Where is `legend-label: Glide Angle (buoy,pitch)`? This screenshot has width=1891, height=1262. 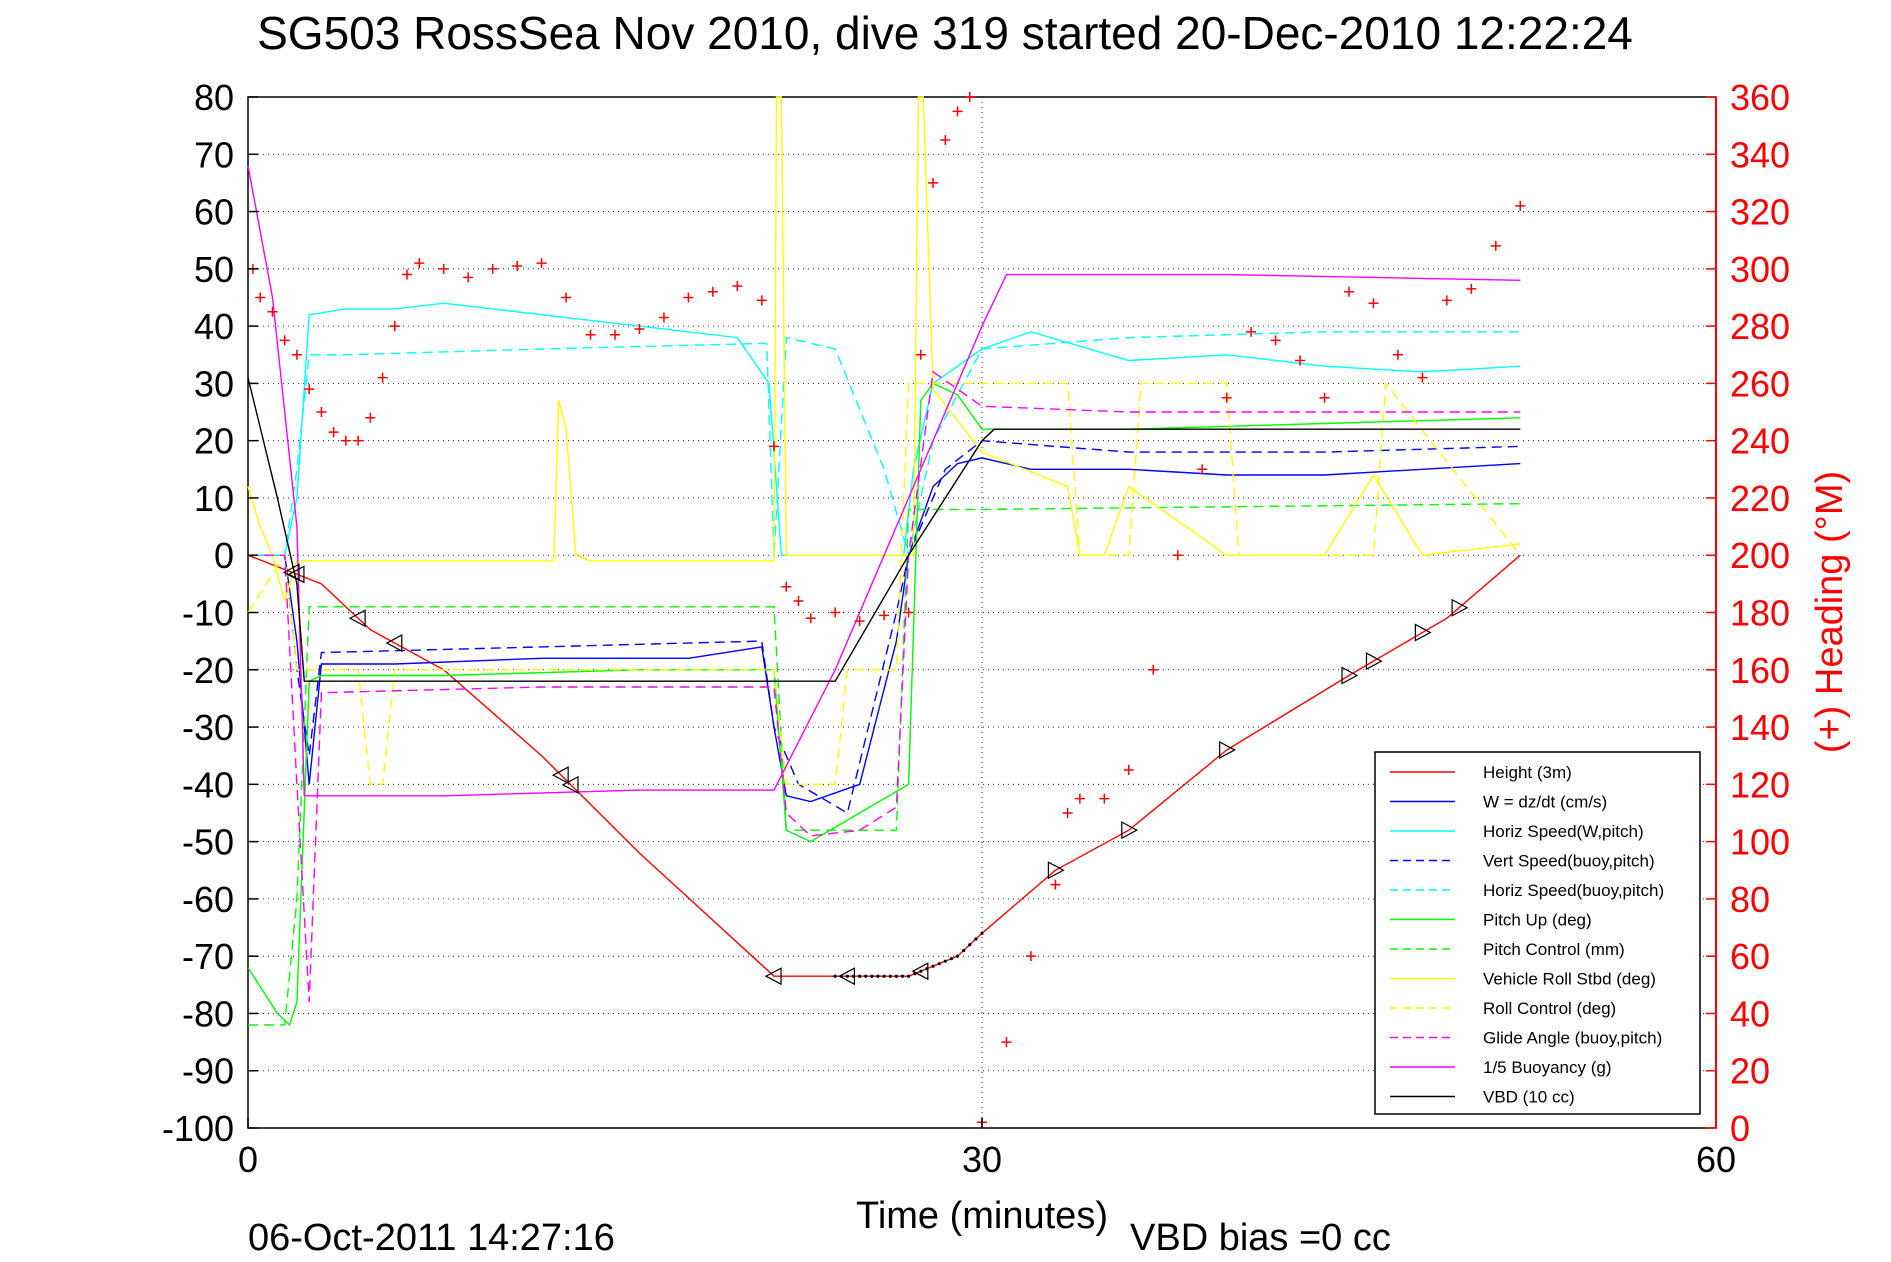
legend-label: Glide Angle (buoy,pitch) is located at coordinates (1572, 1038).